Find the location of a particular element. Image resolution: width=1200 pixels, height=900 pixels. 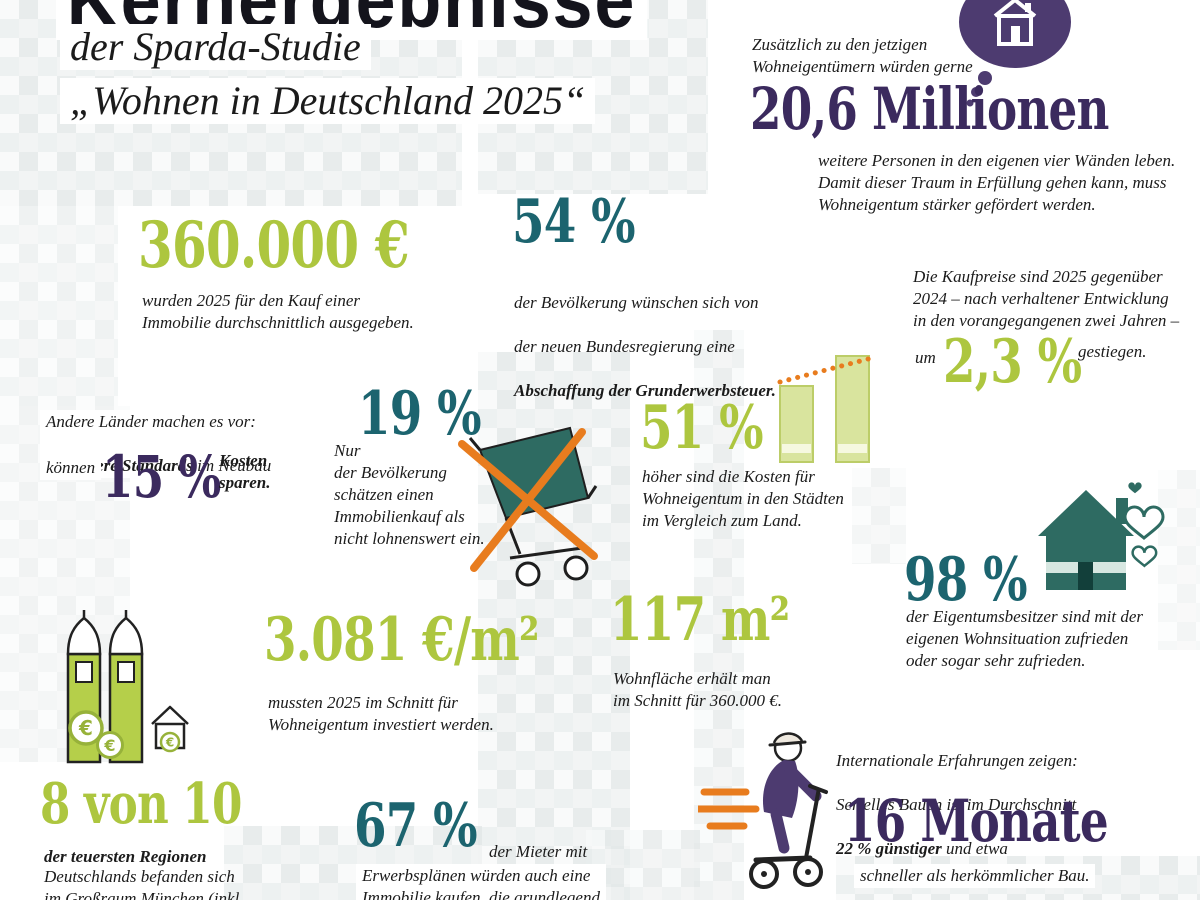

worker-scooter-icon is located at coordinates (763, 810).